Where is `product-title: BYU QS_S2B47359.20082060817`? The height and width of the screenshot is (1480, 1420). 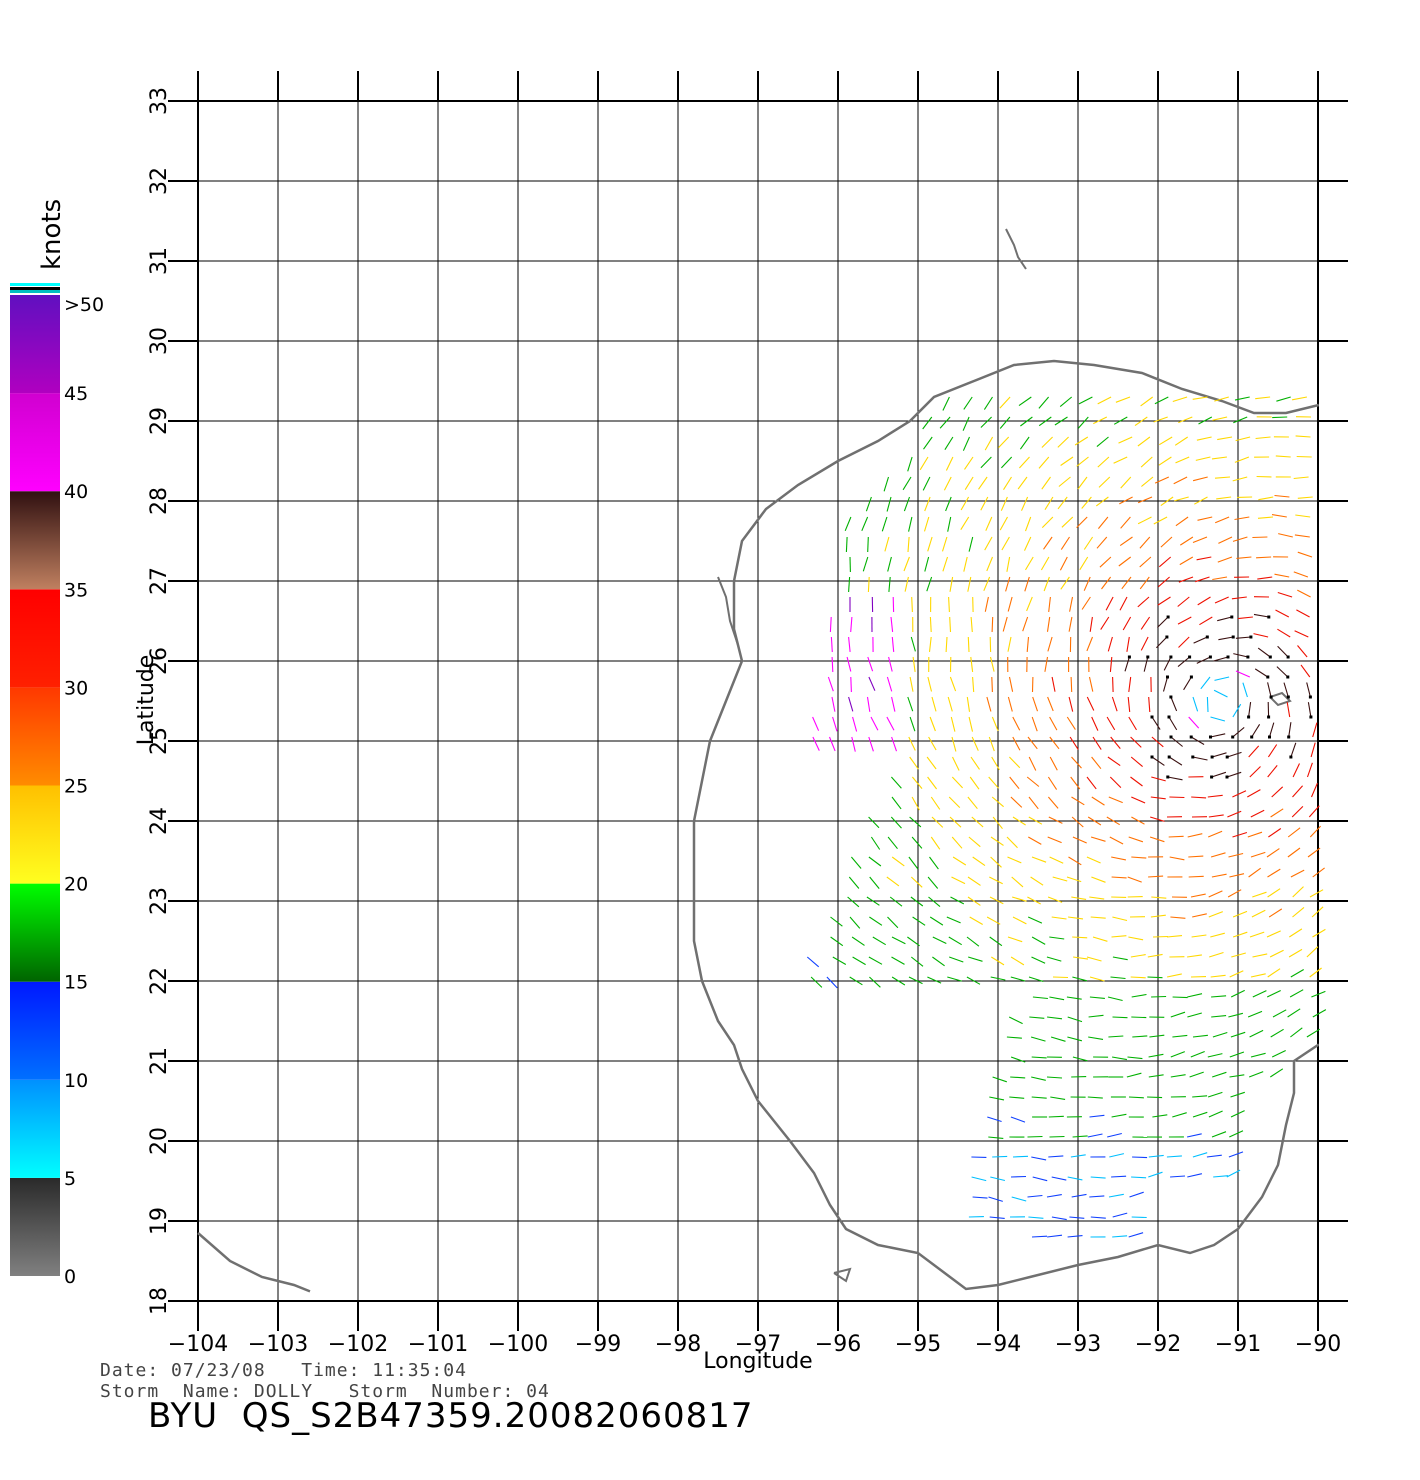
product-title: BYU QS_S2B47359.20082060817 is located at coordinates (451, 1416).